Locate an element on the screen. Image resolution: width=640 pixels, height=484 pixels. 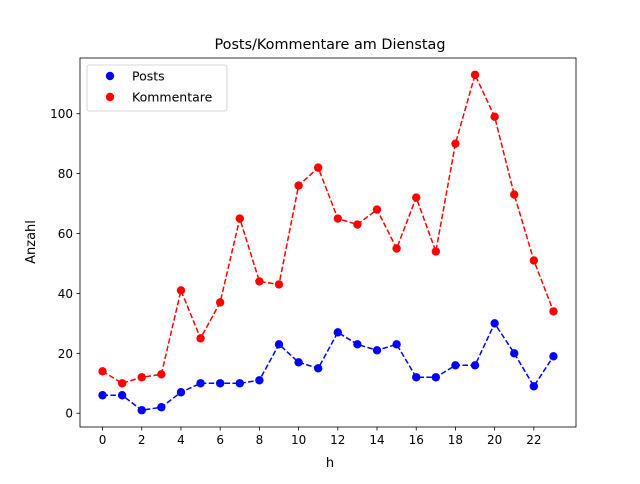
x-axis-label: h is located at coordinates (330, 463).